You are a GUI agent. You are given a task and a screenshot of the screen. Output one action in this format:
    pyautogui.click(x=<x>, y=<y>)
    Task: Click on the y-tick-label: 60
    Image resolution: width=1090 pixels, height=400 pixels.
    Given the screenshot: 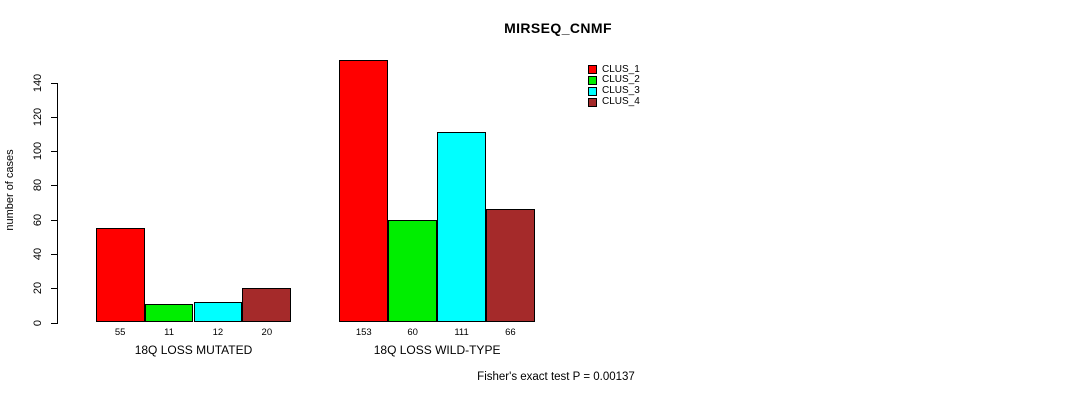 What is the action you would take?
    pyautogui.click(x=38, y=219)
    